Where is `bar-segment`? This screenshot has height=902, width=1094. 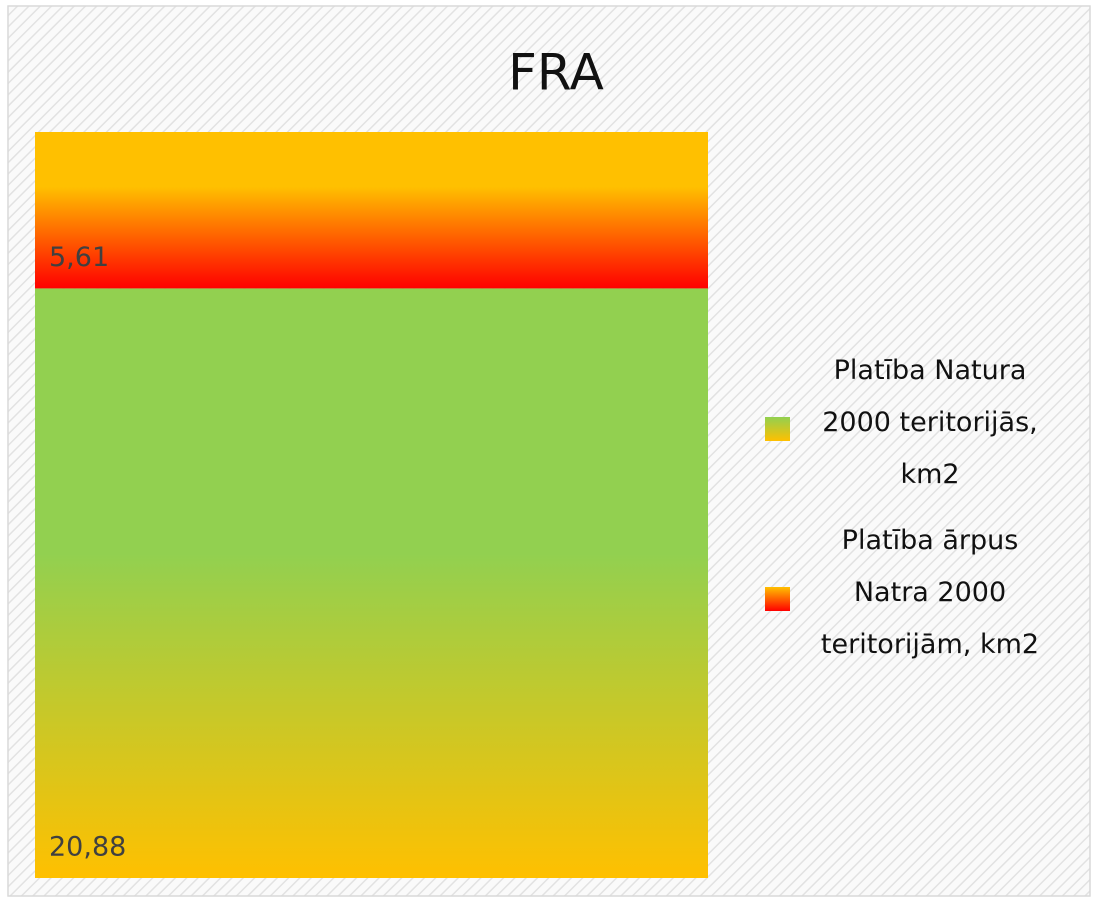 bar-segment is located at coordinates (371, 210).